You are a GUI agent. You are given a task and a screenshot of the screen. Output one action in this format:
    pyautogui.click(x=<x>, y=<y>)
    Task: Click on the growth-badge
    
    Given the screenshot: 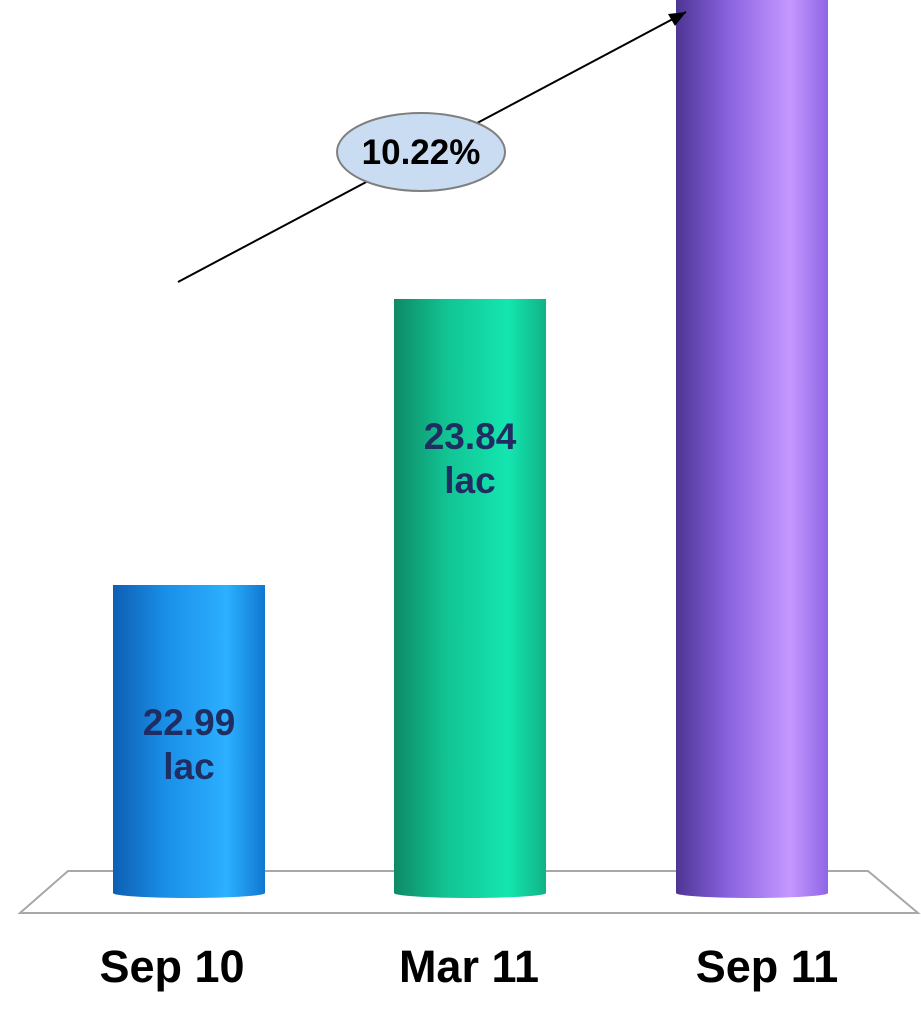 What is the action you would take?
    pyautogui.click(x=421, y=152)
    